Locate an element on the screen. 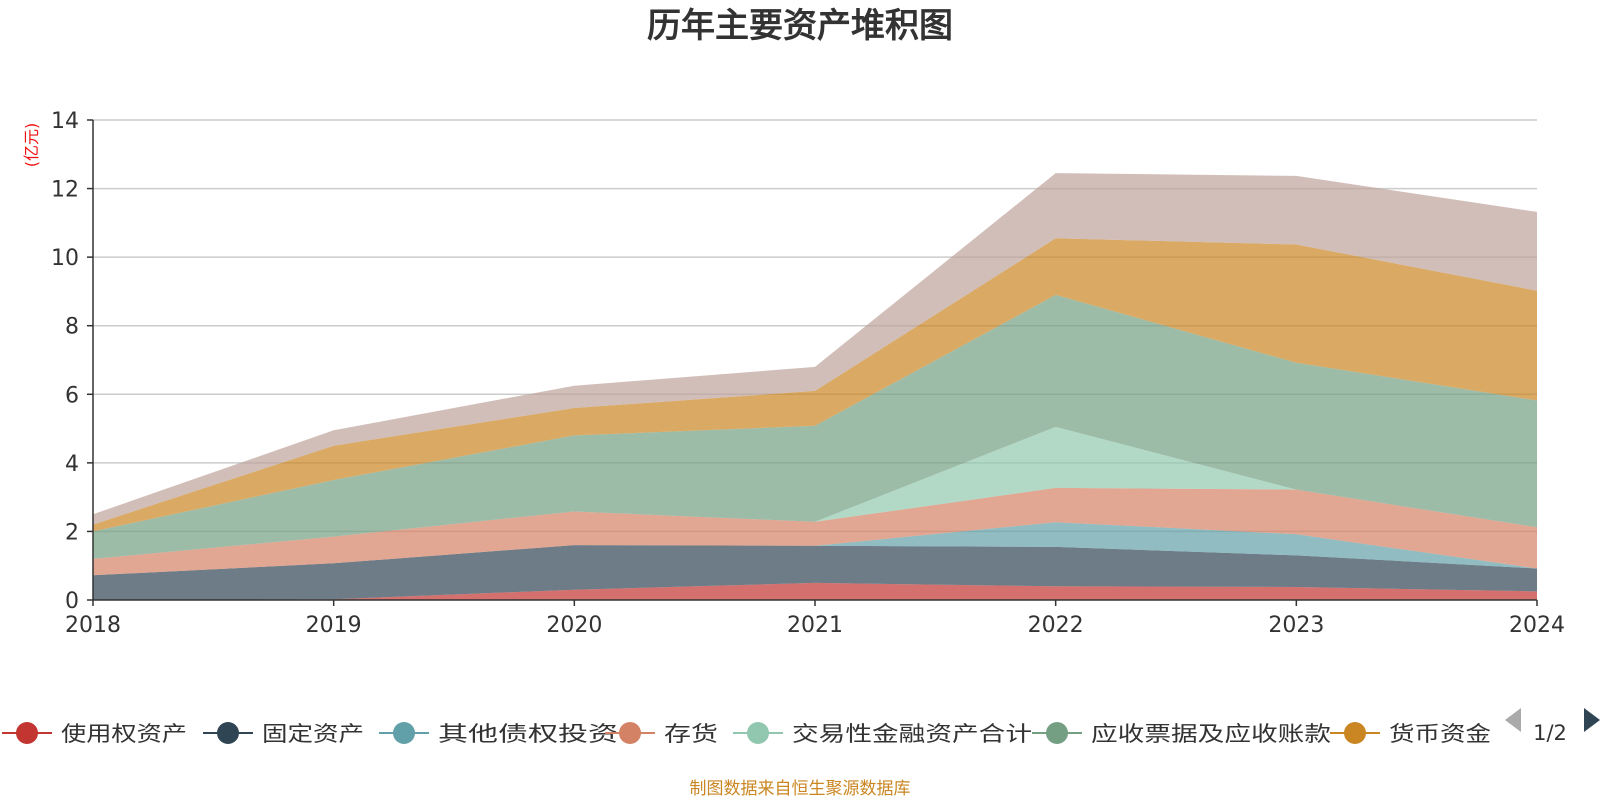 This screenshot has width=1600, height=800. legend-item-5: 交易性金融资产合计 is located at coordinates (882, 734).